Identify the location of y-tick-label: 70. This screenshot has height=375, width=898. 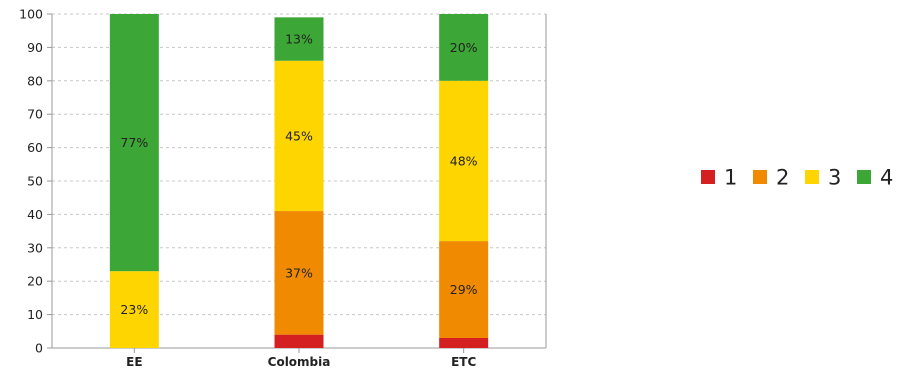
(35, 114).